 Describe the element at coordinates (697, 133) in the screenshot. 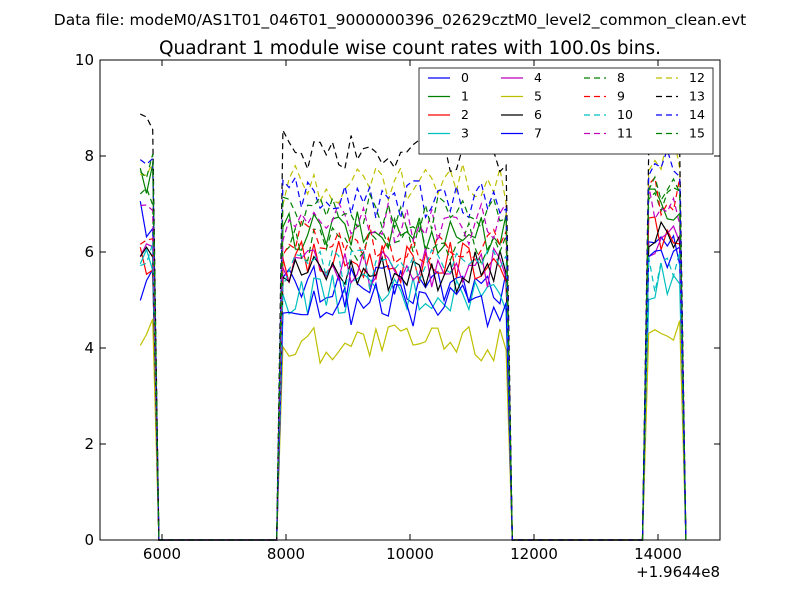

I see `legend-label: 15` at that location.